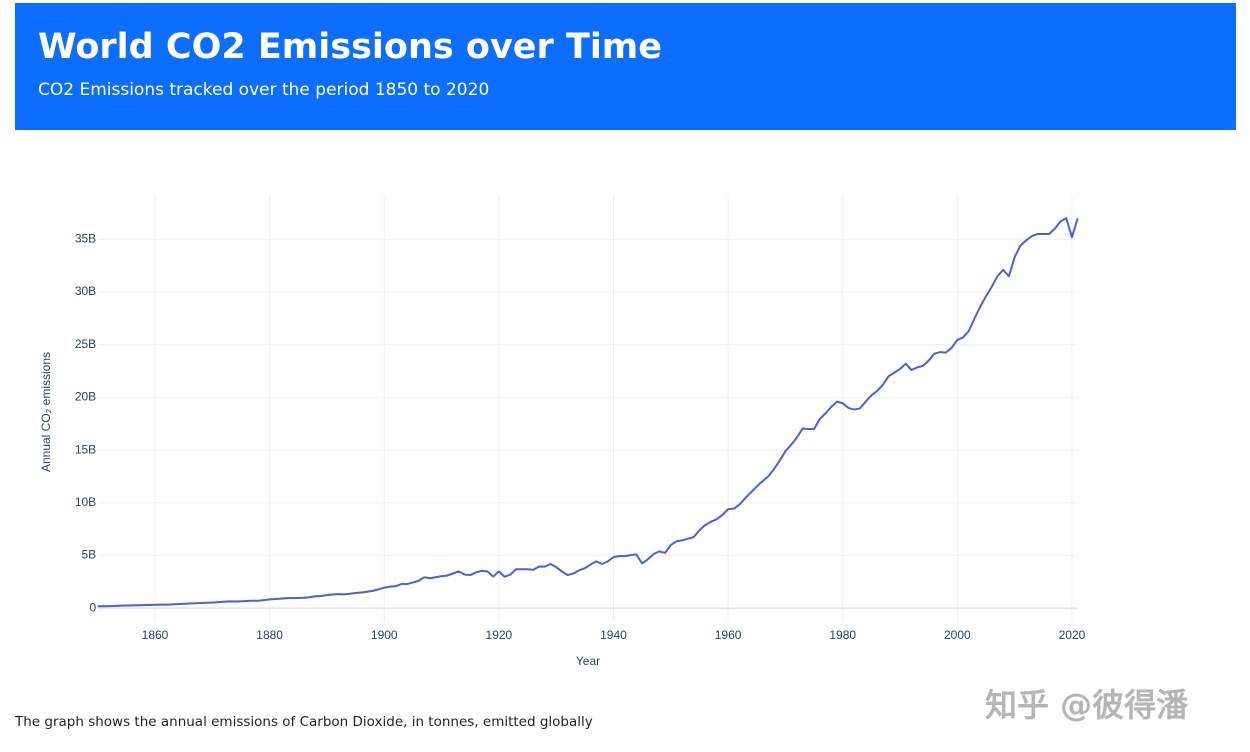 The image size is (1250, 752). Describe the element at coordinates (384, 635) in the screenshot. I see `x-tick-label: 1900` at that location.